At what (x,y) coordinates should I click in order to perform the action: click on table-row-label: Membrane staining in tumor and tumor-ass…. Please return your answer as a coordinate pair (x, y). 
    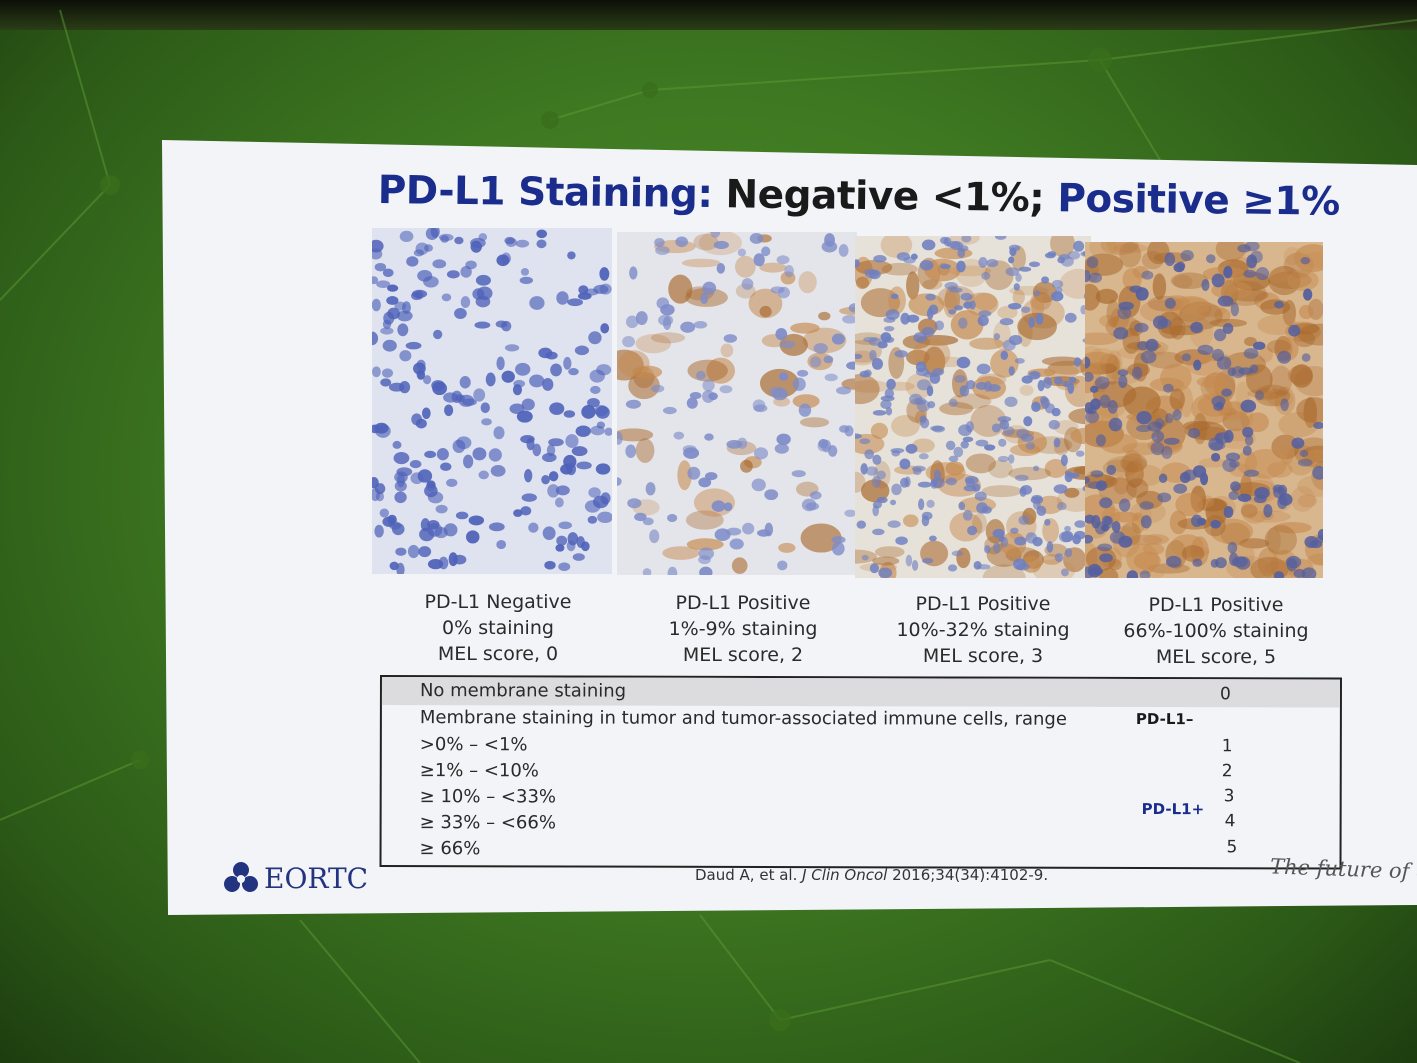
    Looking at the image, I should click on (743, 718).